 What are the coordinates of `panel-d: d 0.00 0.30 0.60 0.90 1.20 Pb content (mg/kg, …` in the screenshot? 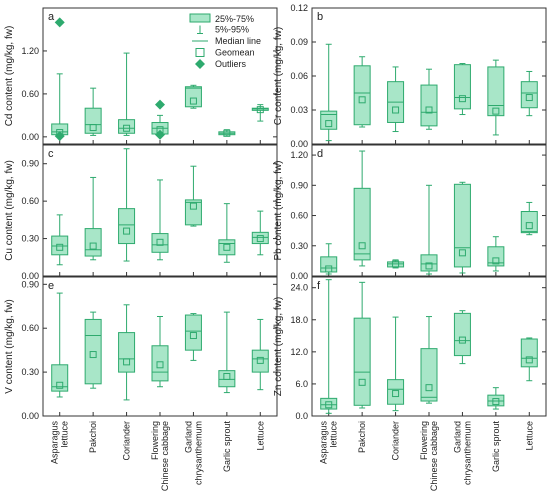 It's located at (410, 212).